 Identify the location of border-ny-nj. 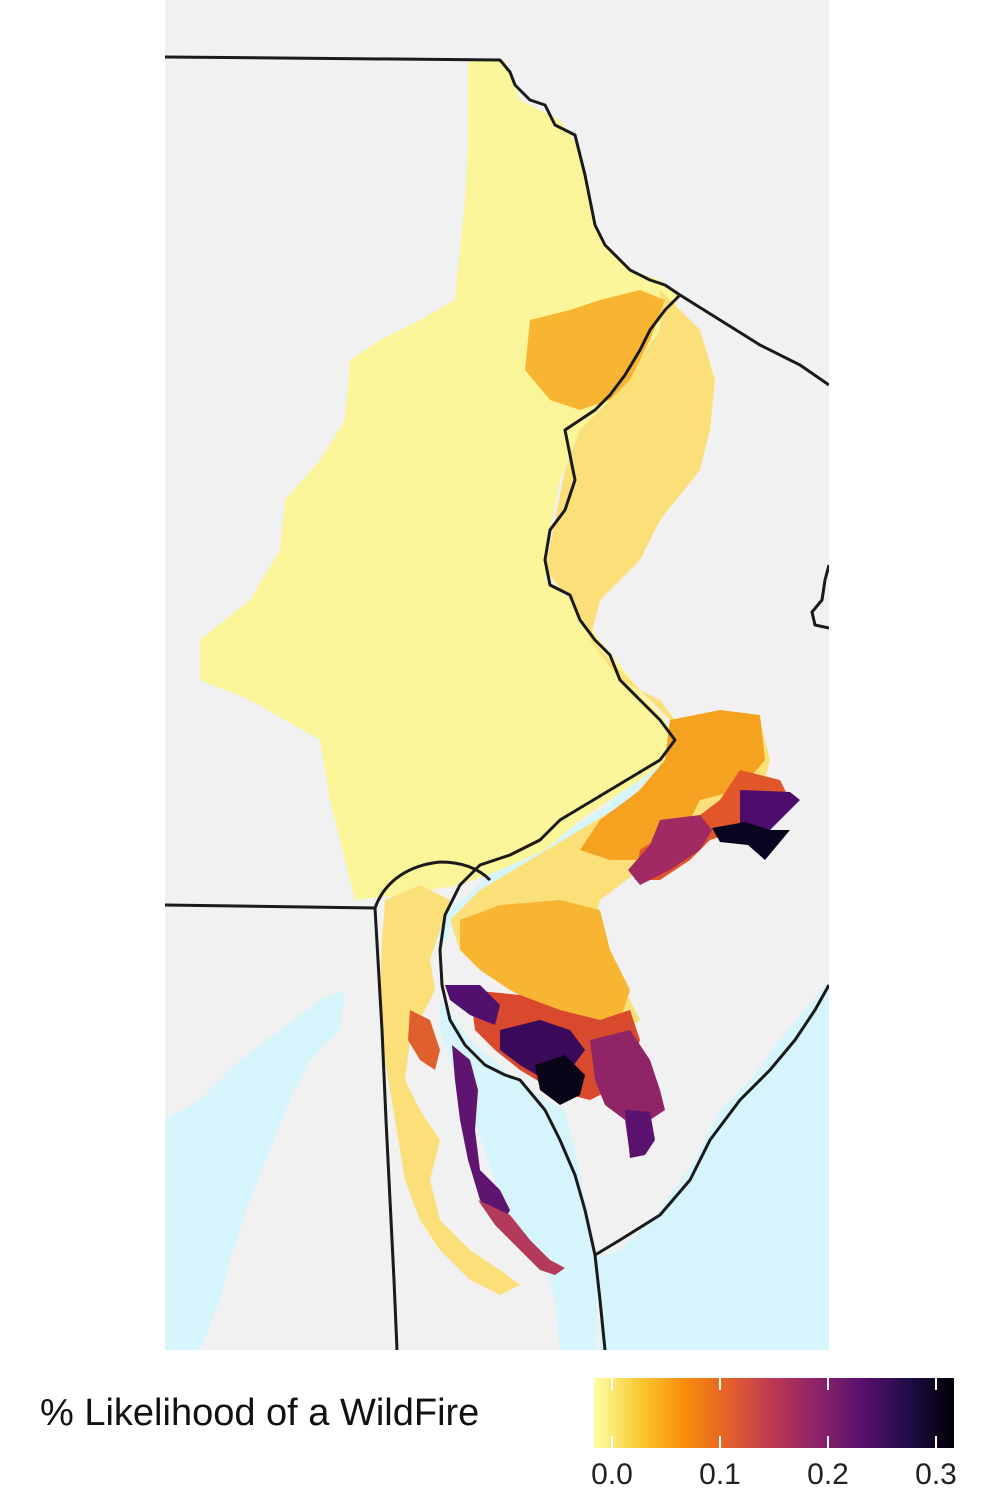
(754, 340).